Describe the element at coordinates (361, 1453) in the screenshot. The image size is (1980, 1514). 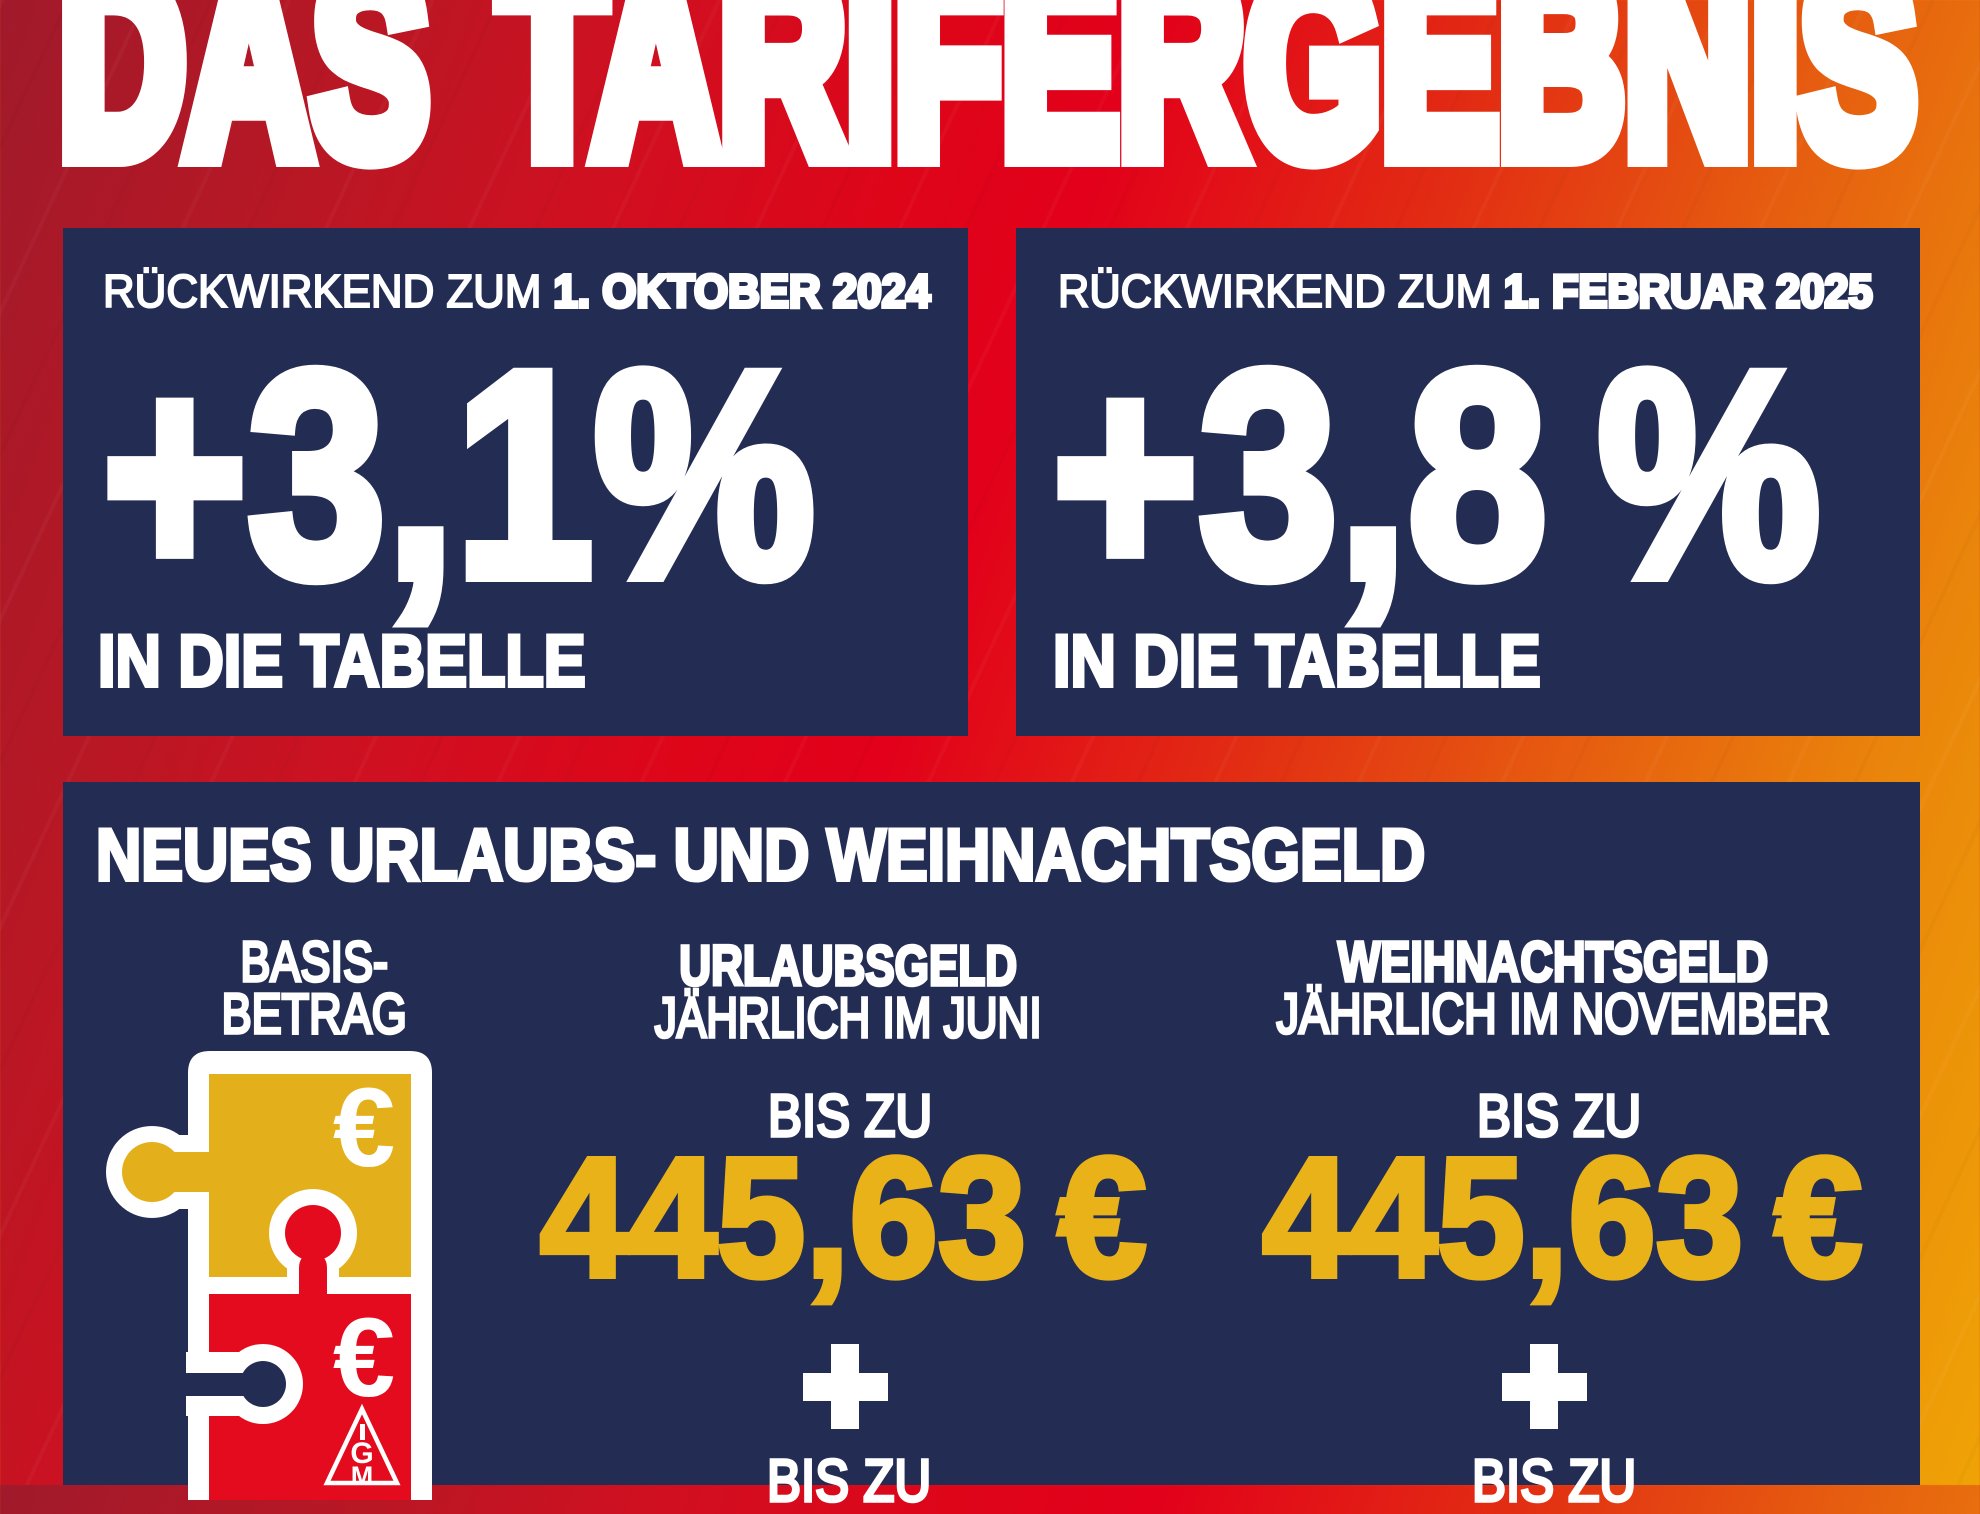
I see `svg-text: G` at that location.